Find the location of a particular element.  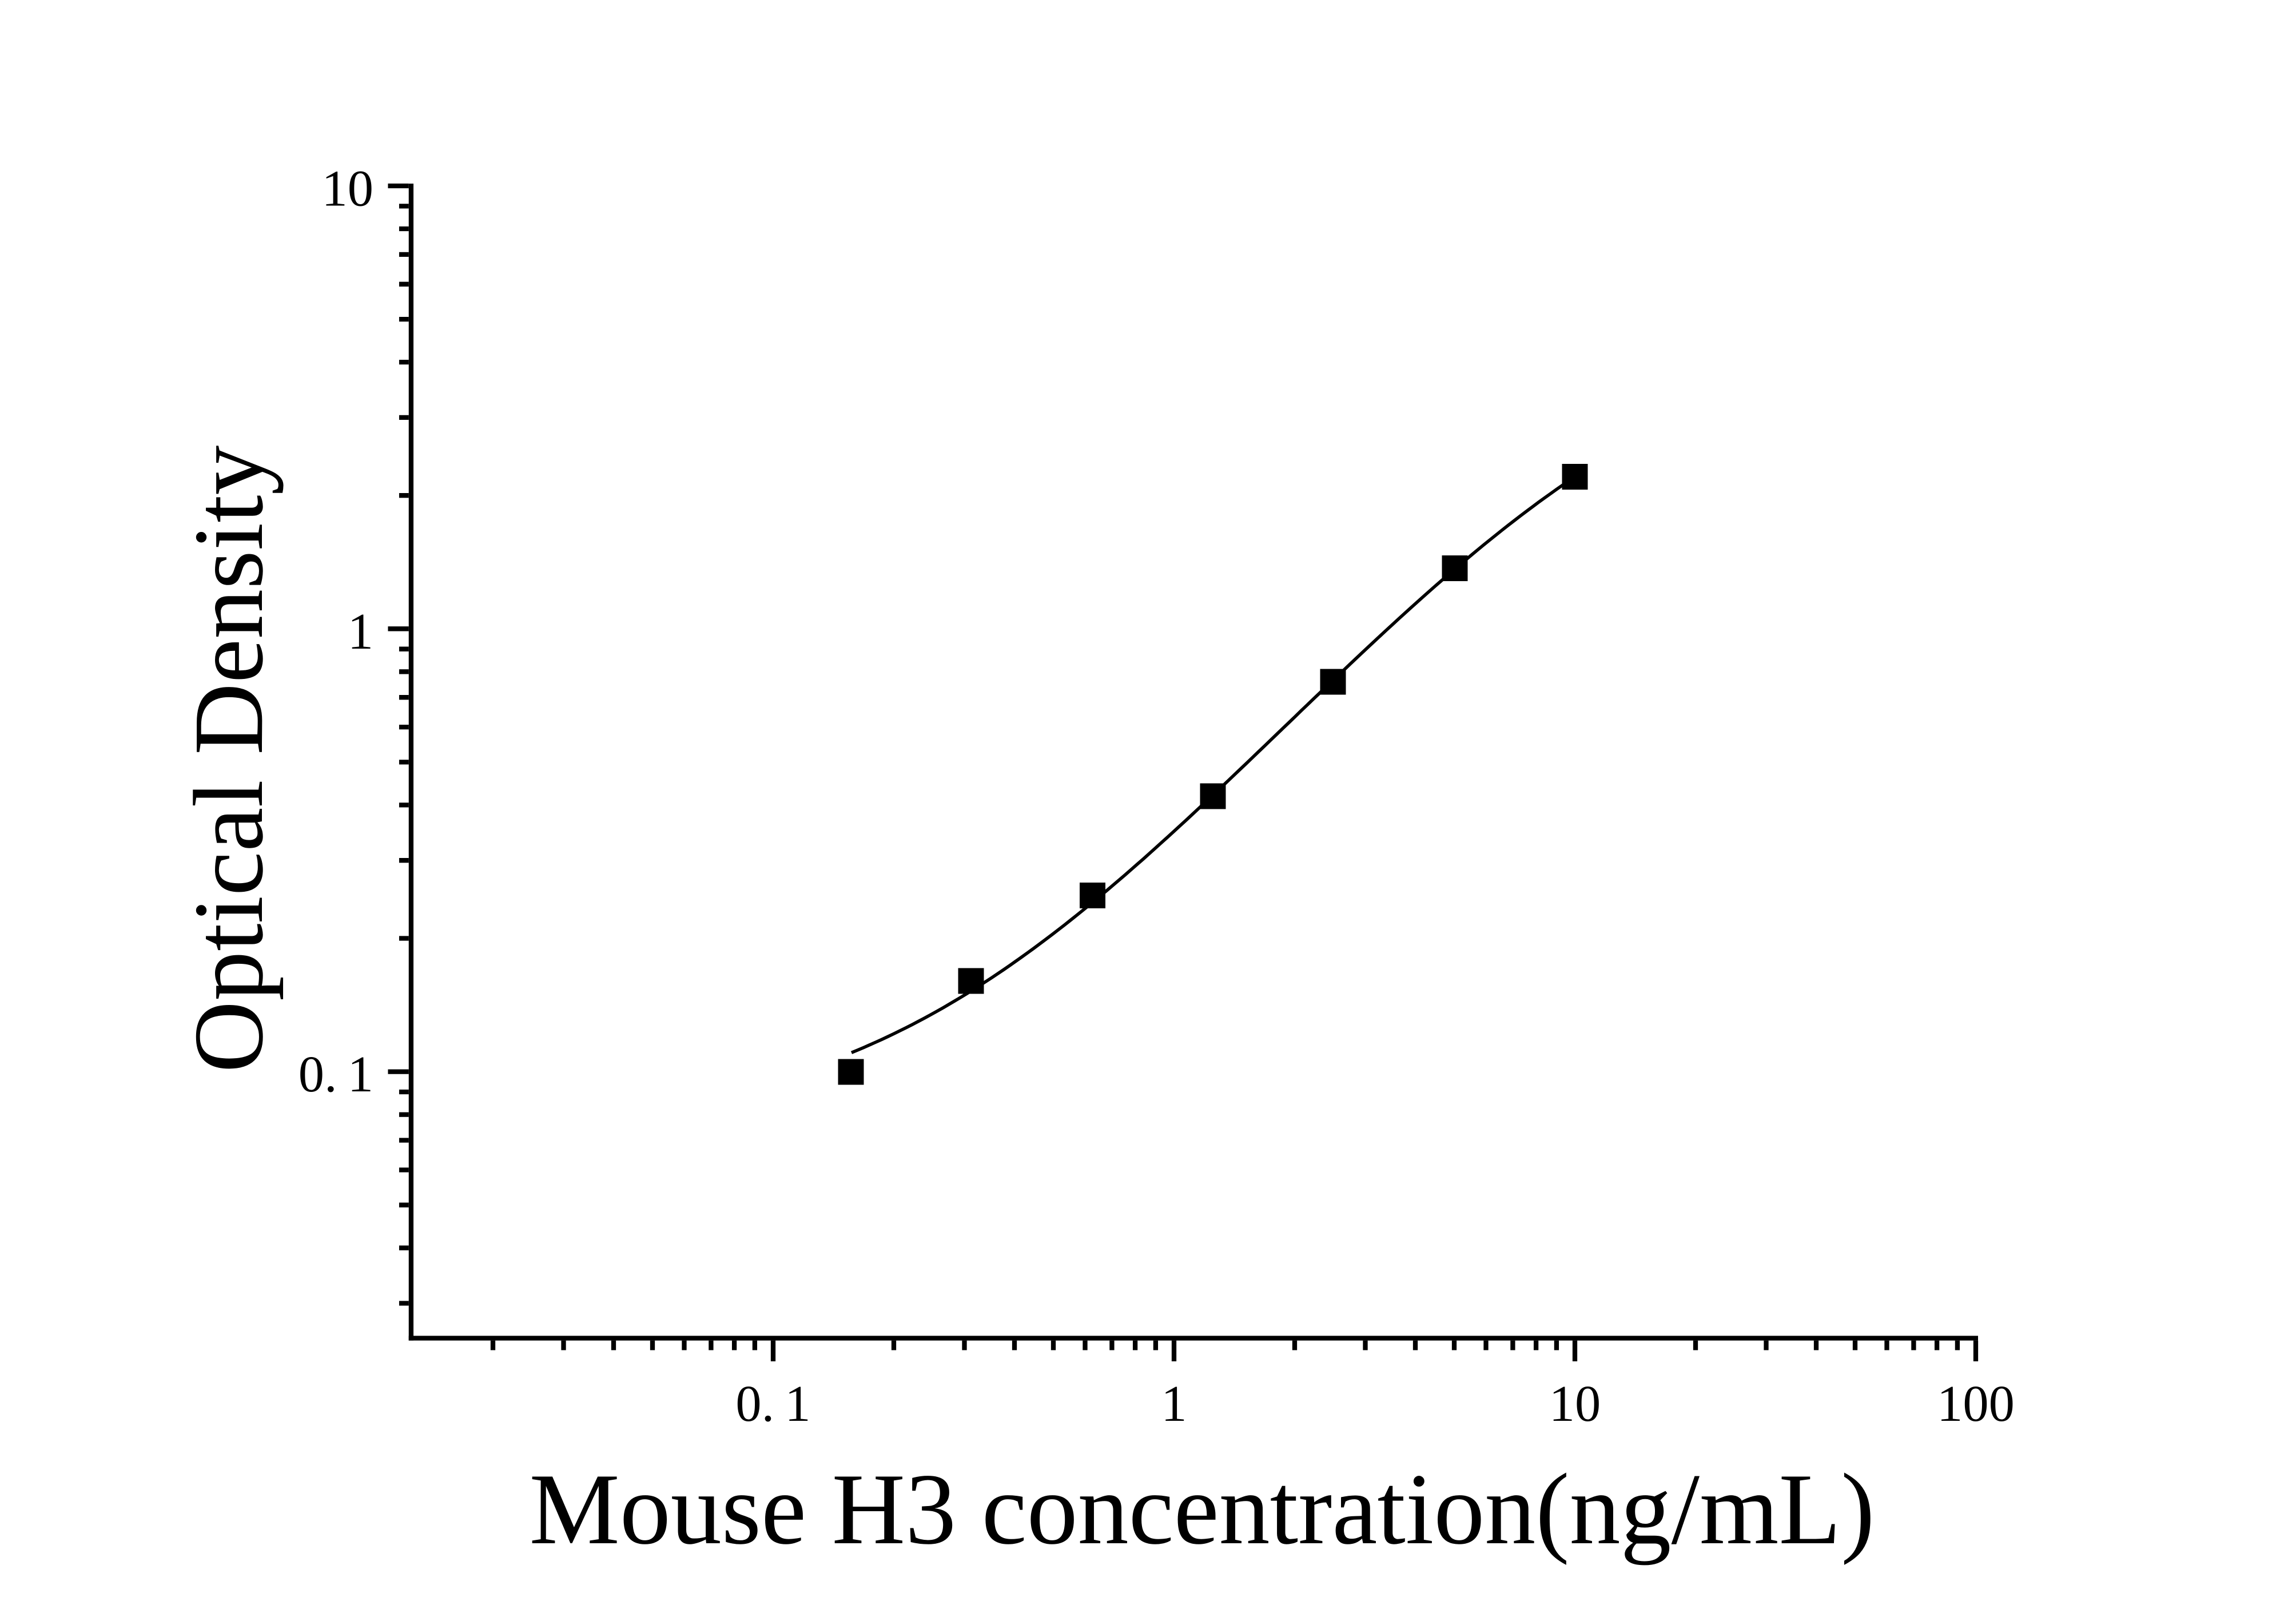

svg-text: Mouse H3 concentration(ng/mL) is located at coordinates (1203, 1509).